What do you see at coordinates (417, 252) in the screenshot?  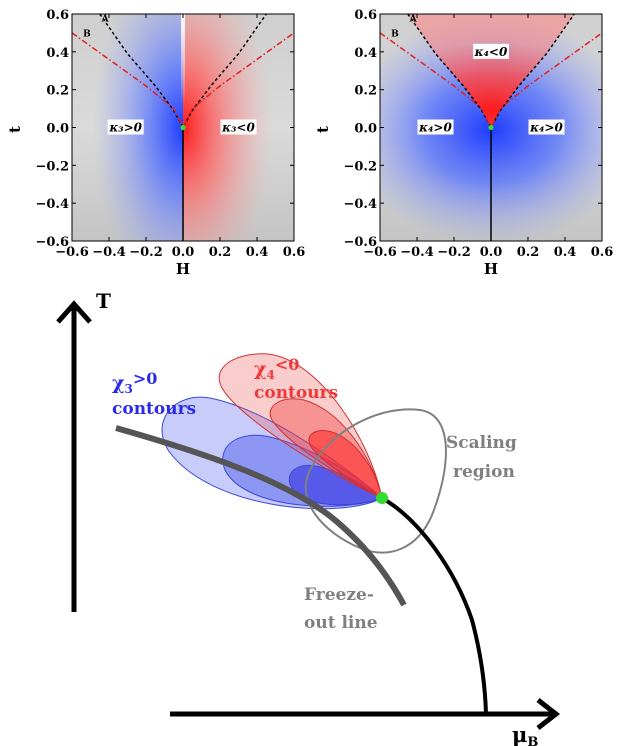 I see `kappa4-xtick-label: −0.4` at bounding box center [417, 252].